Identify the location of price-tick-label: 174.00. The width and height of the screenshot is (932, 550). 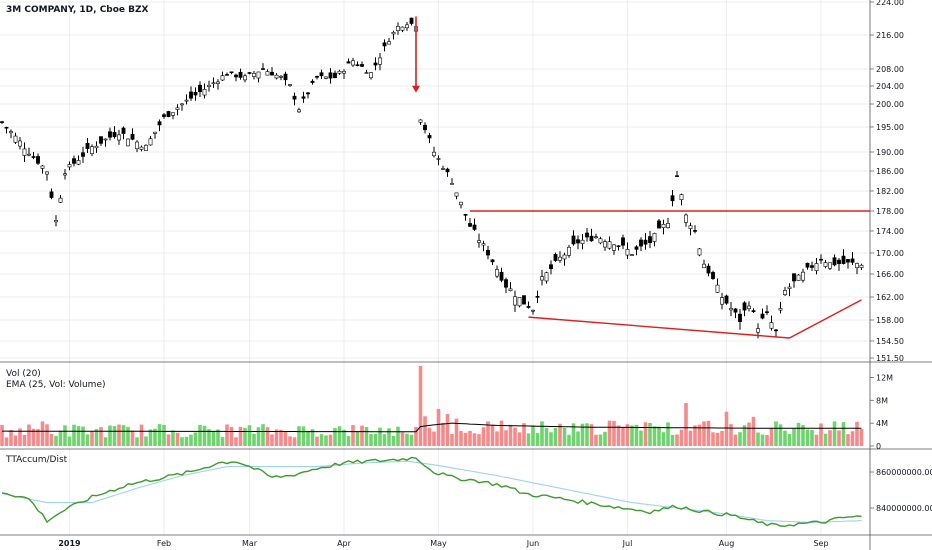
(890, 231).